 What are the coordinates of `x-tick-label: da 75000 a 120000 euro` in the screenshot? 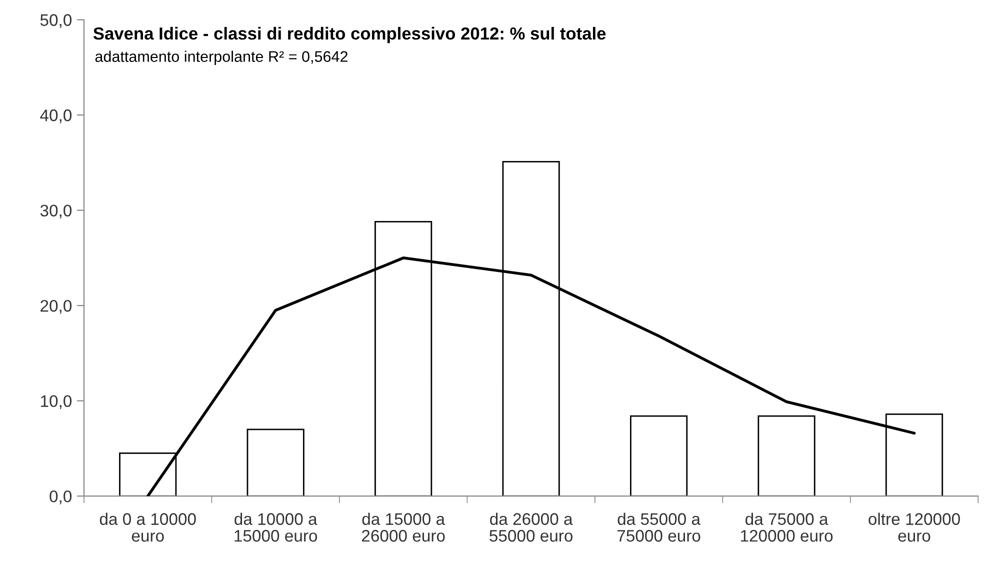 It's located at (786, 527).